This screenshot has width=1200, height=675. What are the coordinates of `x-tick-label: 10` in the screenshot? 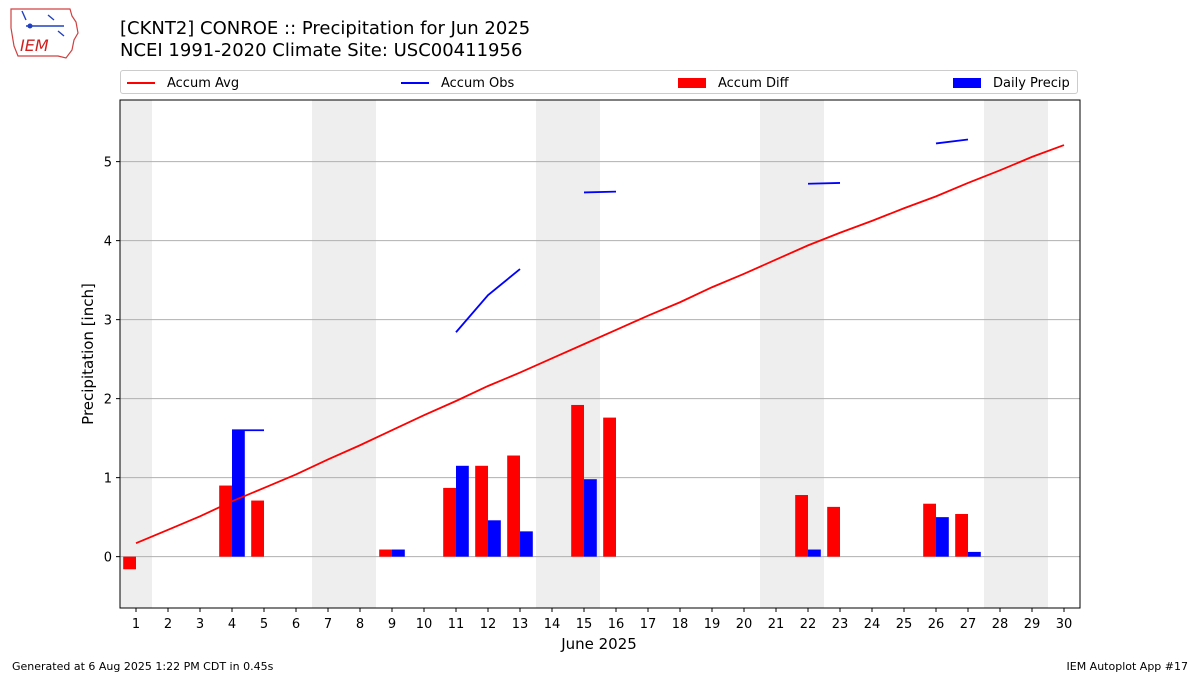 It's located at (424, 624).